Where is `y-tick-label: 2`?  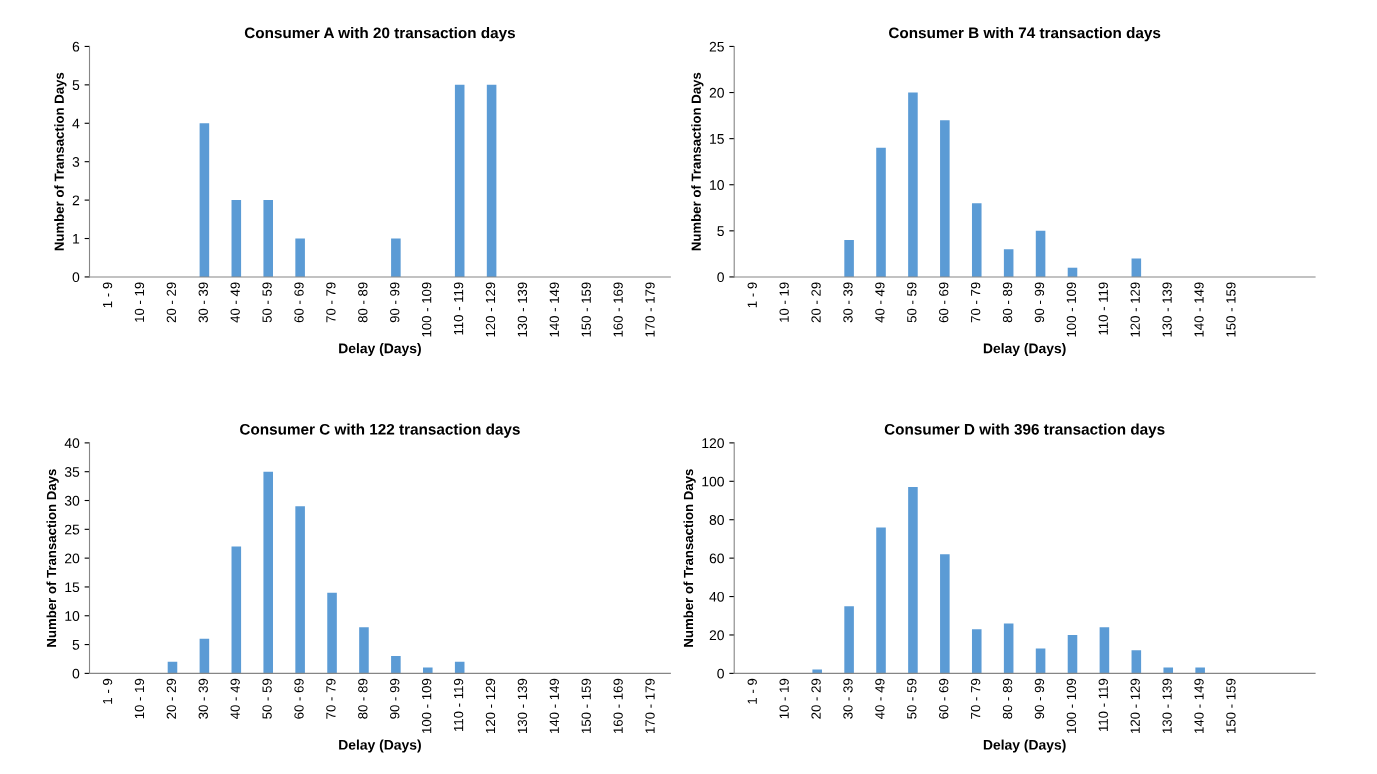
y-tick-label: 2 is located at coordinates (76, 200).